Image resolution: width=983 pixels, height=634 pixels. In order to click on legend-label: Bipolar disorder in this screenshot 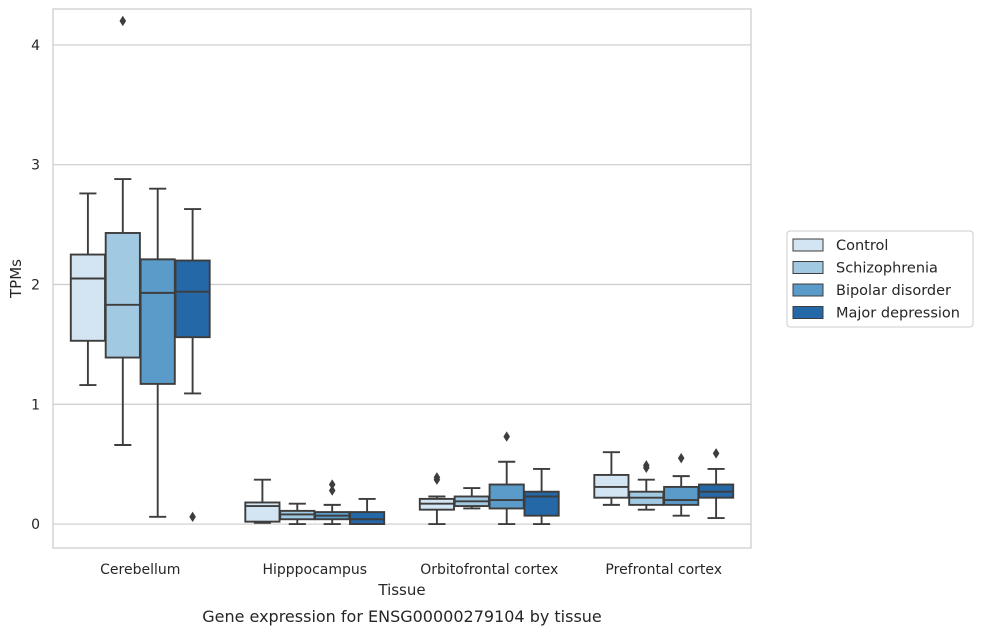, I will do `click(893, 291)`.